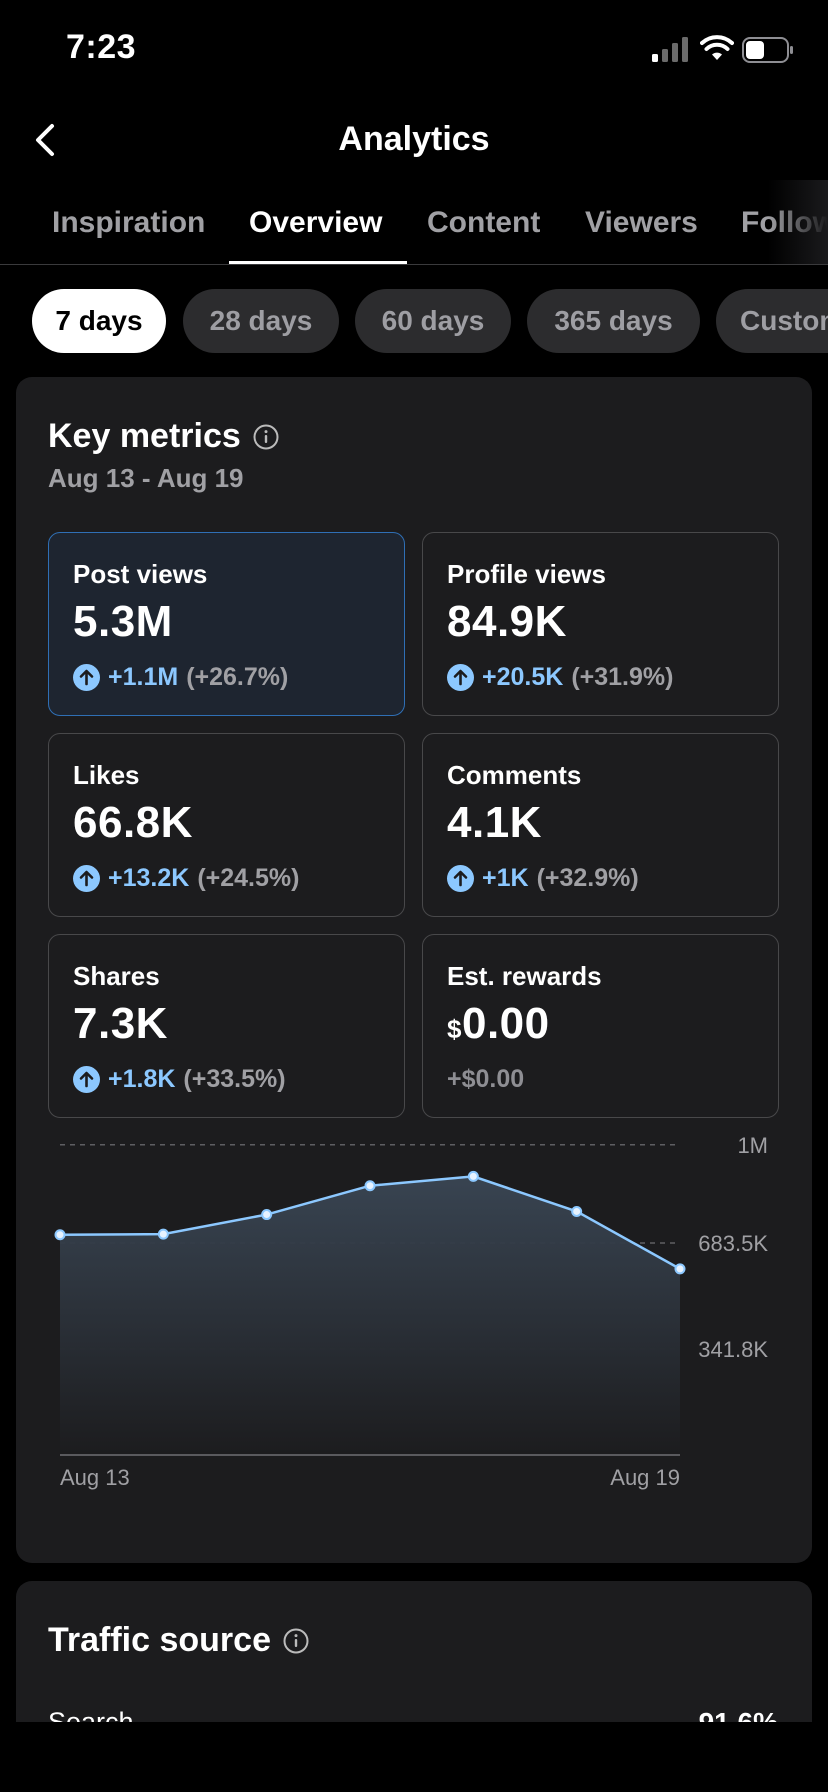  I want to click on wifi-icon, so click(717, 47).